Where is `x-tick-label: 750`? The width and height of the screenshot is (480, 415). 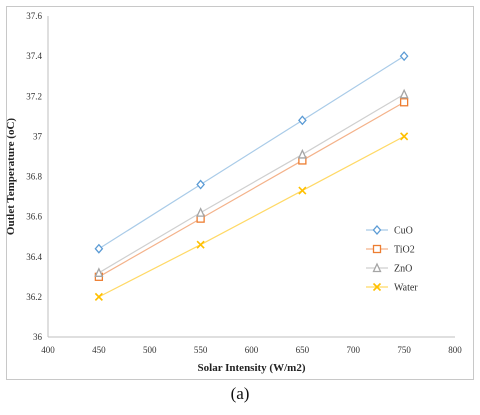 x-tick-label: 750 is located at coordinates (404, 350).